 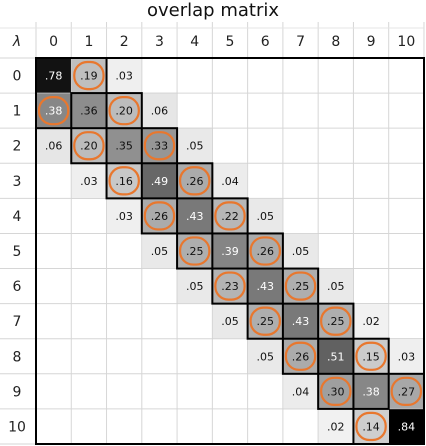 I want to click on cell-value-label: .35, so click(x=124, y=146).